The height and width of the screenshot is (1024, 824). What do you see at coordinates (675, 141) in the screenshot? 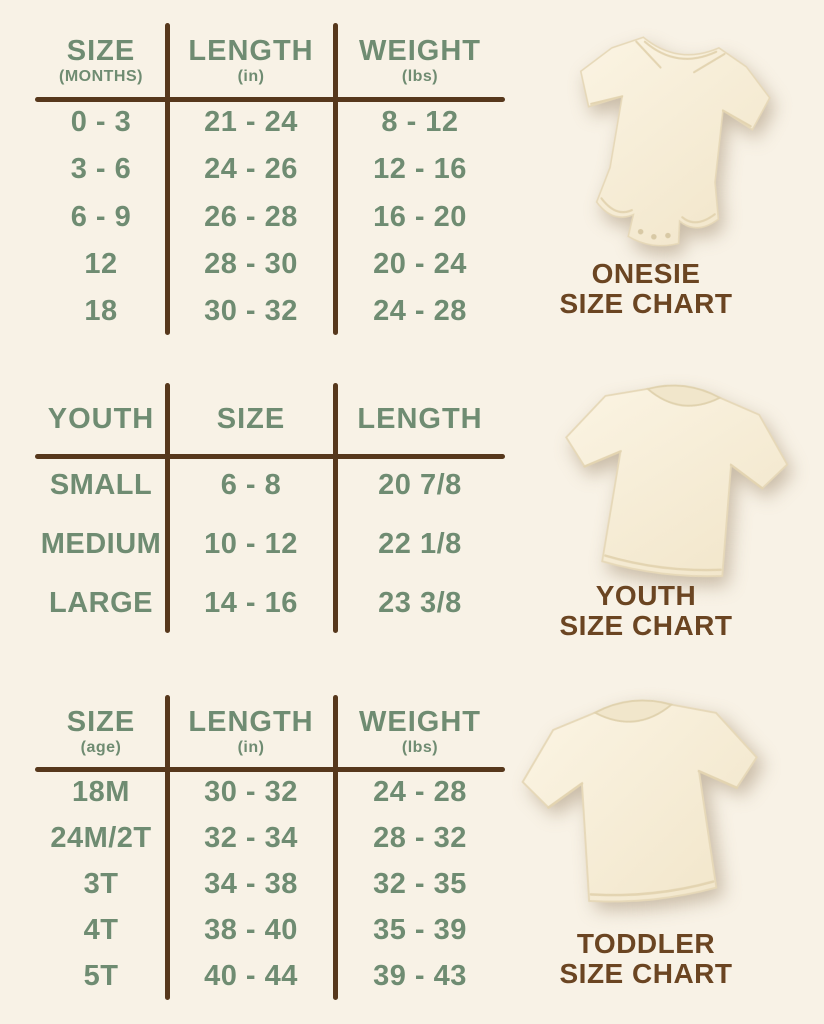
I see `onesie-illustration` at bounding box center [675, 141].